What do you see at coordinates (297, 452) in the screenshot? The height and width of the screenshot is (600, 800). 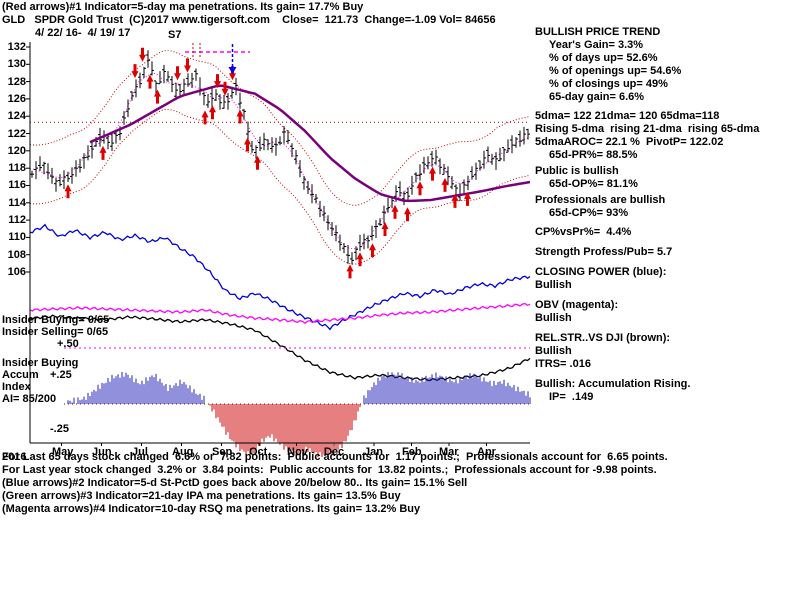 I see `month-label: Nov` at bounding box center [297, 452].